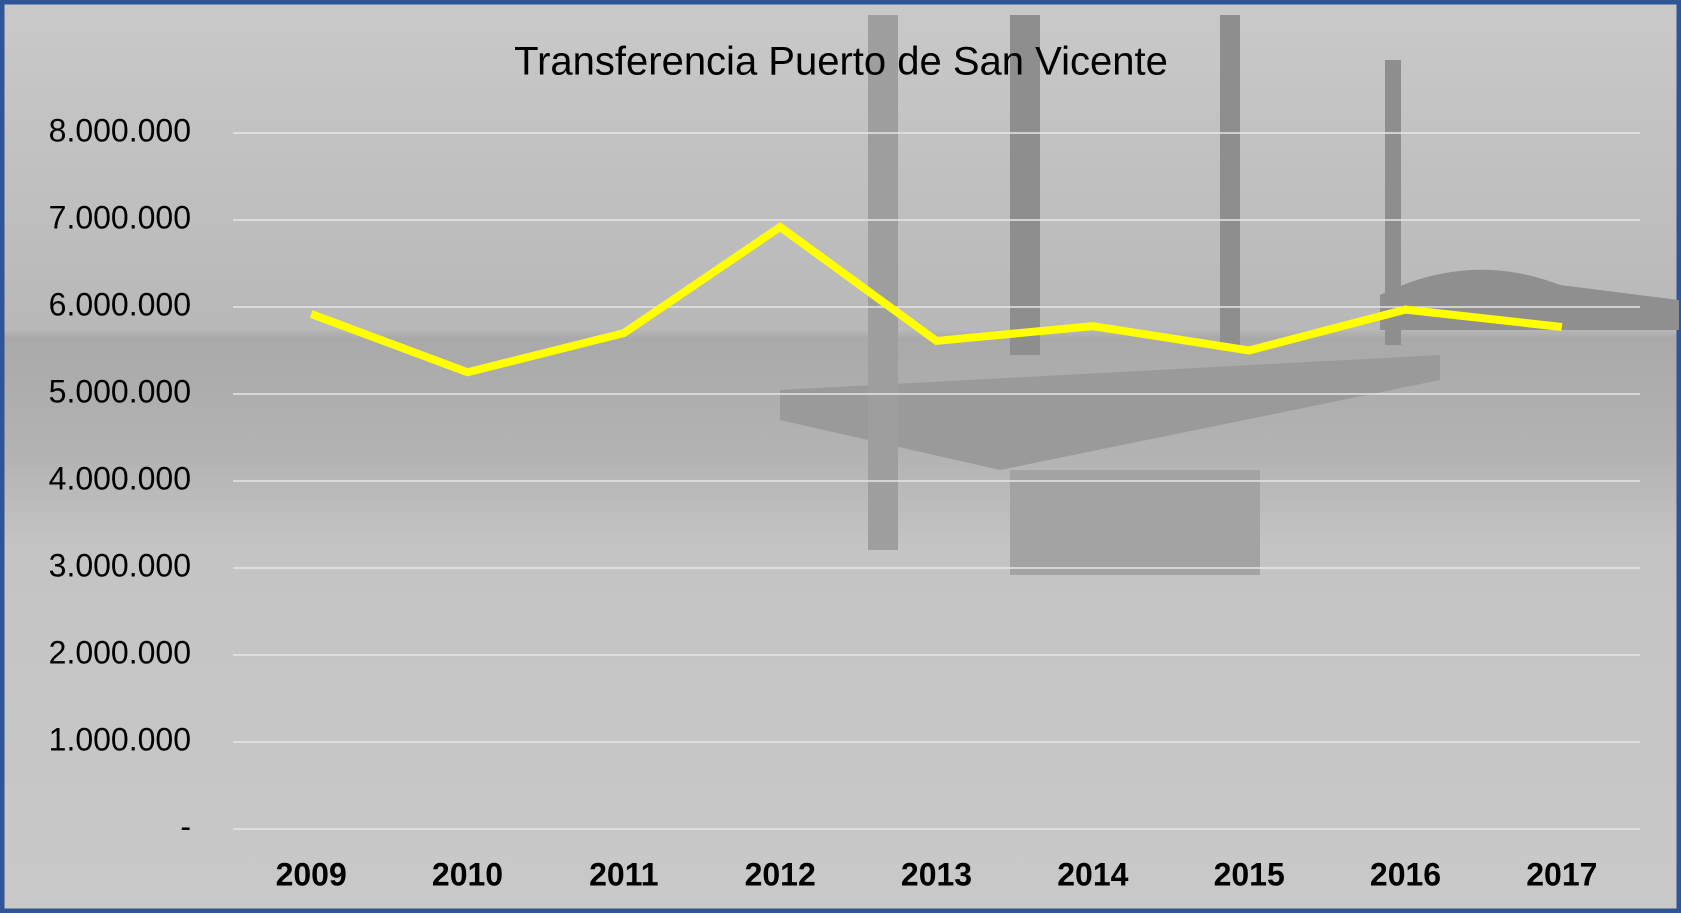 This screenshot has height=918, width=1681. I want to click on chart-title: Transferencia Puerto de San Vicente, so click(841, 62).